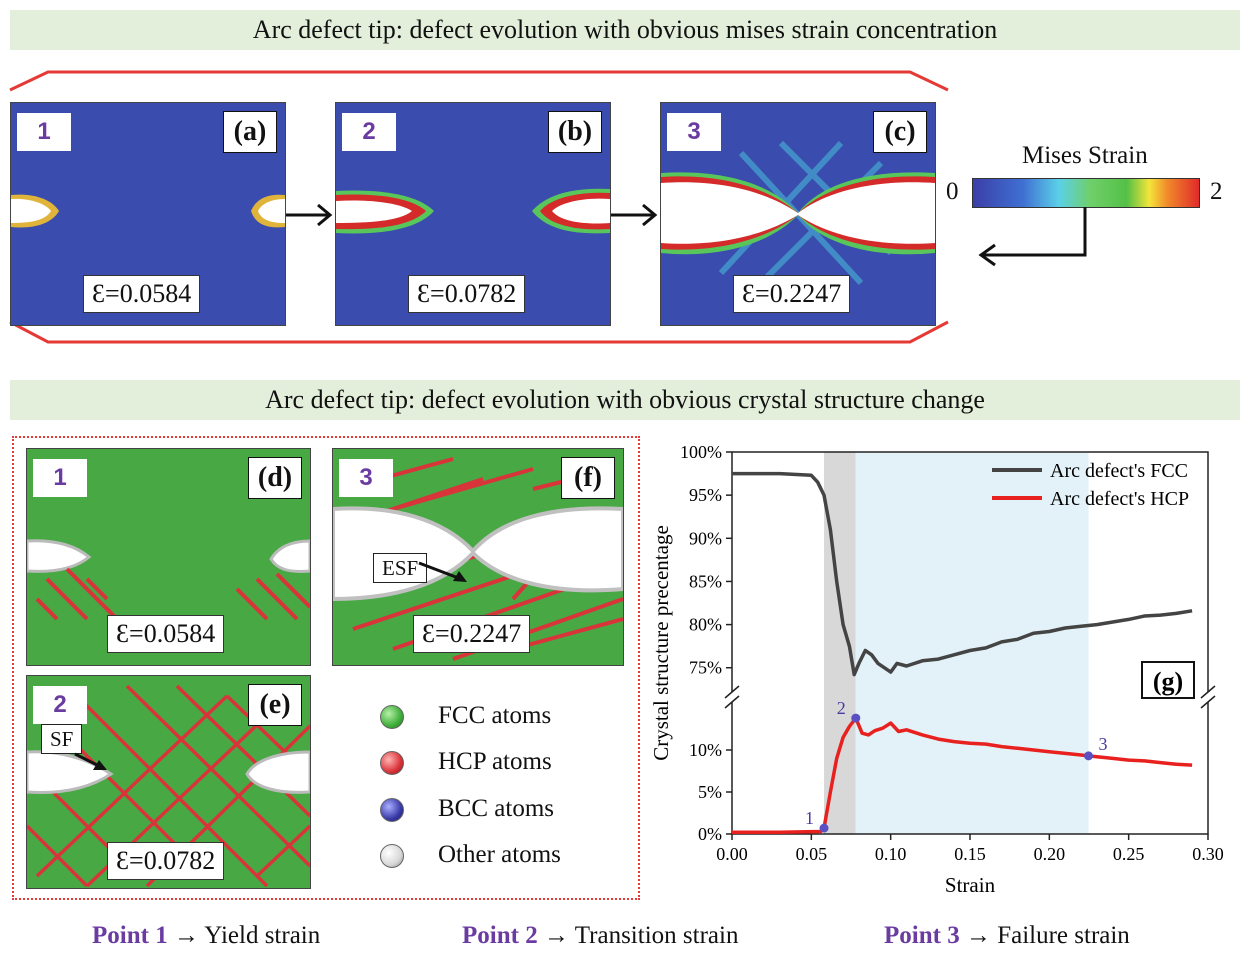 Image resolution: width=1250 pixels, height=961 pixels. I want to click on marker-label-3: 3, so click(1103, 744).